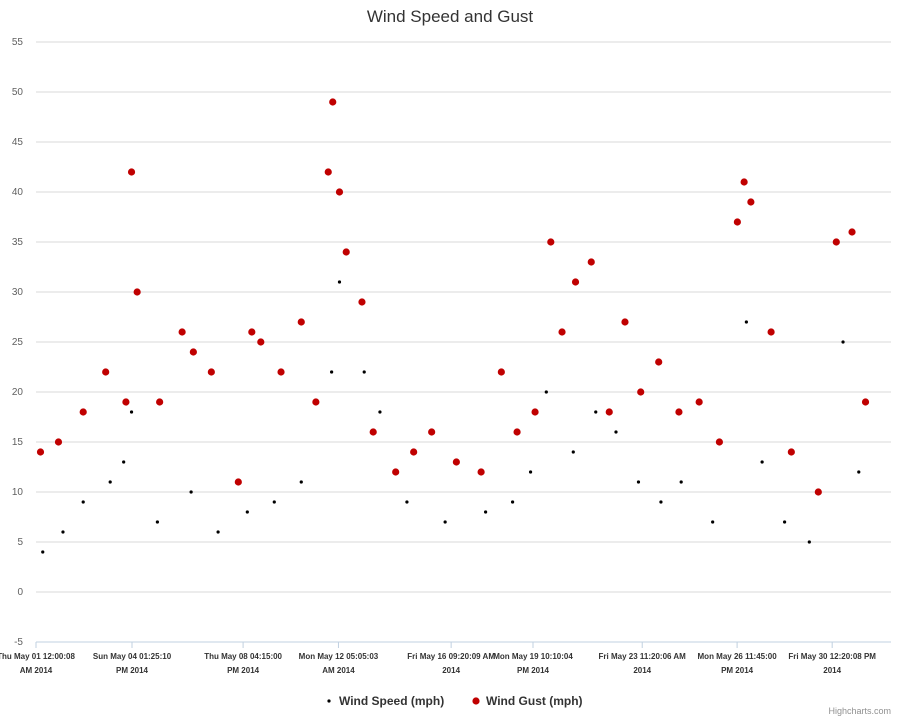 The image size is (900, 725). I want to click on x-tick-label: Sun May 04 01:25:10, so click(132, 656).